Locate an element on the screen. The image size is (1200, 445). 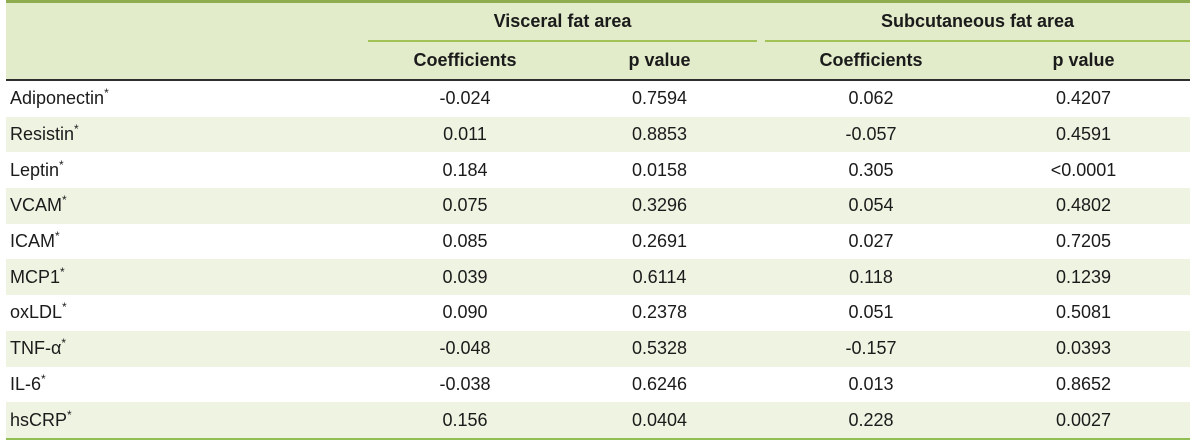
table-row: ICAM* 0.085 0.2691 0.027 0.7205 is located at coordinates (598, 242).